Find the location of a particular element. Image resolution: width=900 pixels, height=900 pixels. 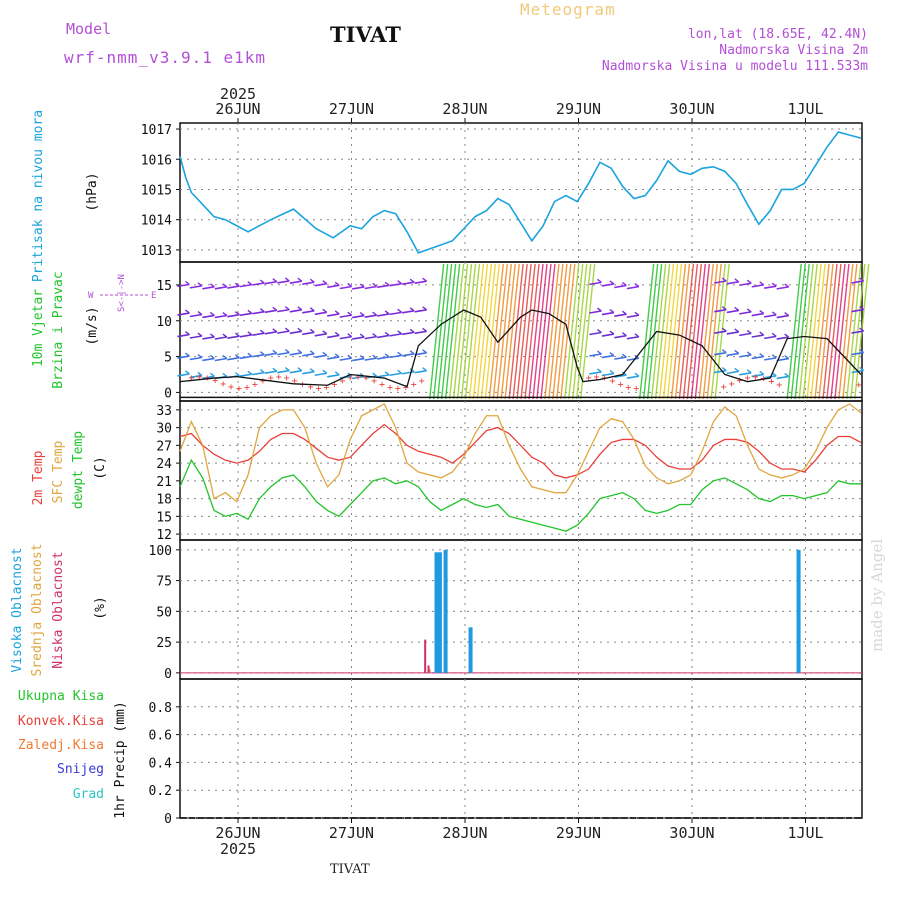

y-tick-label: 0.8 is located at coordinates (160, 708).